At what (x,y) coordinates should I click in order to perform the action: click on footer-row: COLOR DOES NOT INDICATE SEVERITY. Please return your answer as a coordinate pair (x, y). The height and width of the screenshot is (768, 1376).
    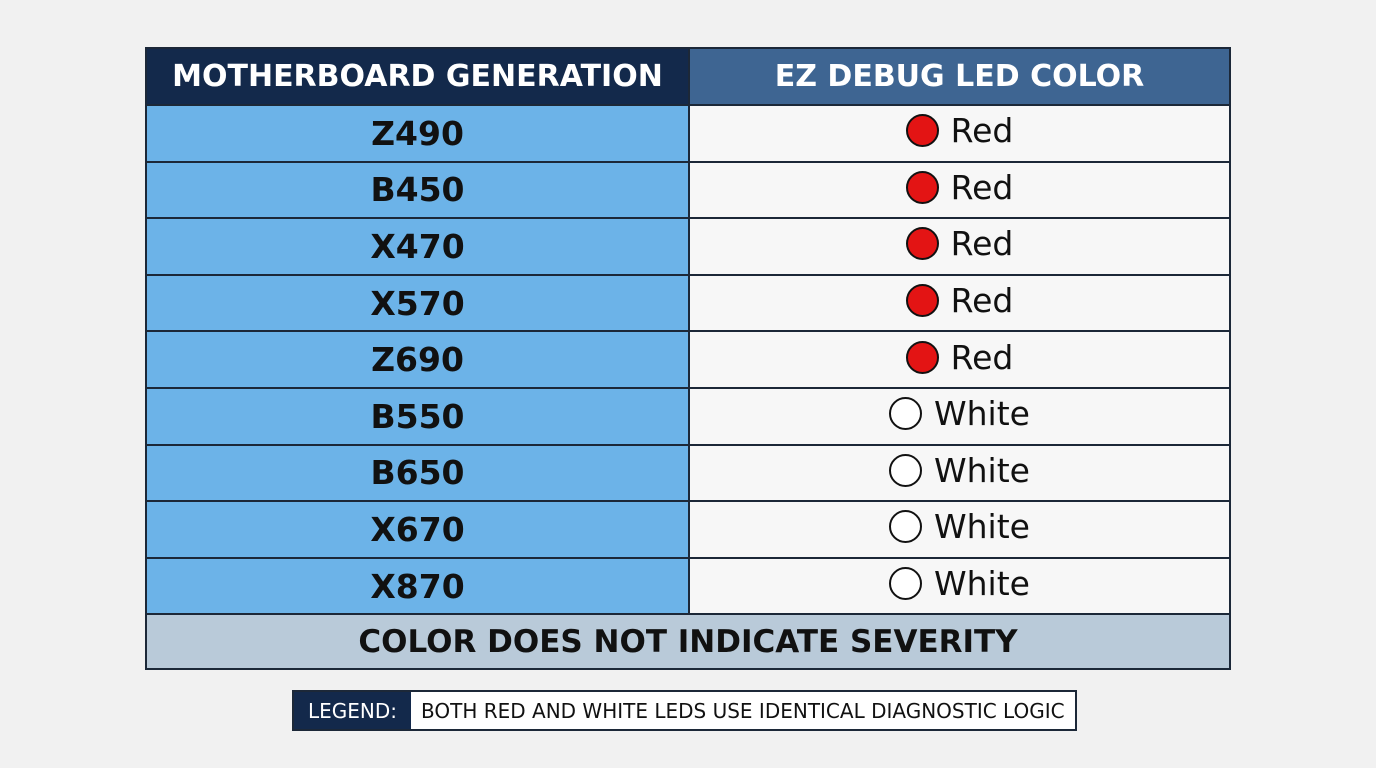
    Looking at the image, I should click on (688, 642).